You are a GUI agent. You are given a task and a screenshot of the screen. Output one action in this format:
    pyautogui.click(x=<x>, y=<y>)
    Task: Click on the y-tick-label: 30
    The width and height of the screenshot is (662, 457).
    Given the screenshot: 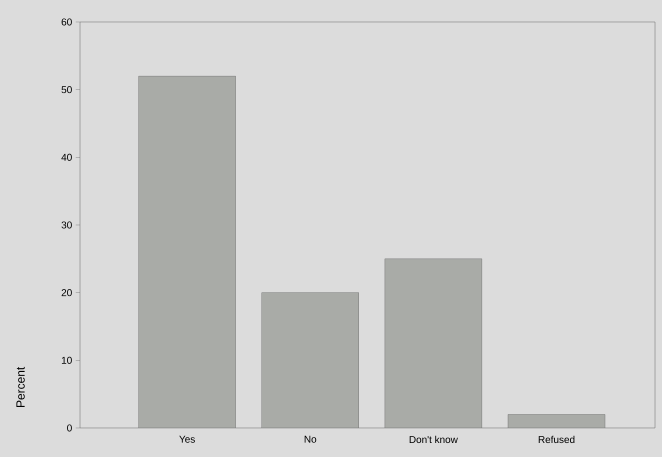 What is the action you would take?
    pyautogui.click(x=67, y=225)
    